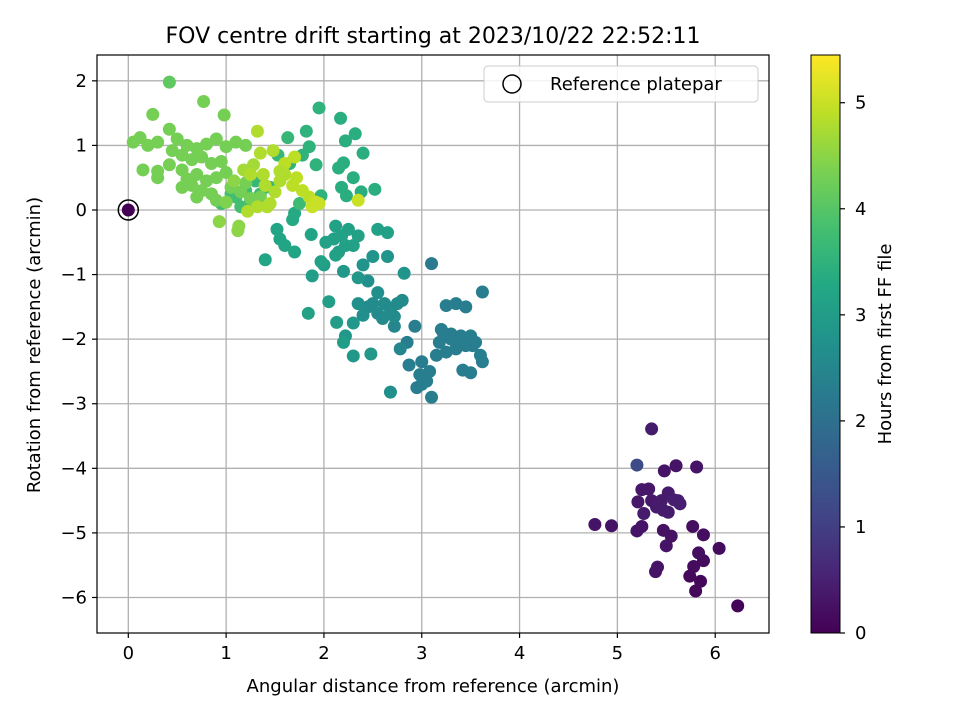  I want to click on colorbar-gradient, so click(825, 344).